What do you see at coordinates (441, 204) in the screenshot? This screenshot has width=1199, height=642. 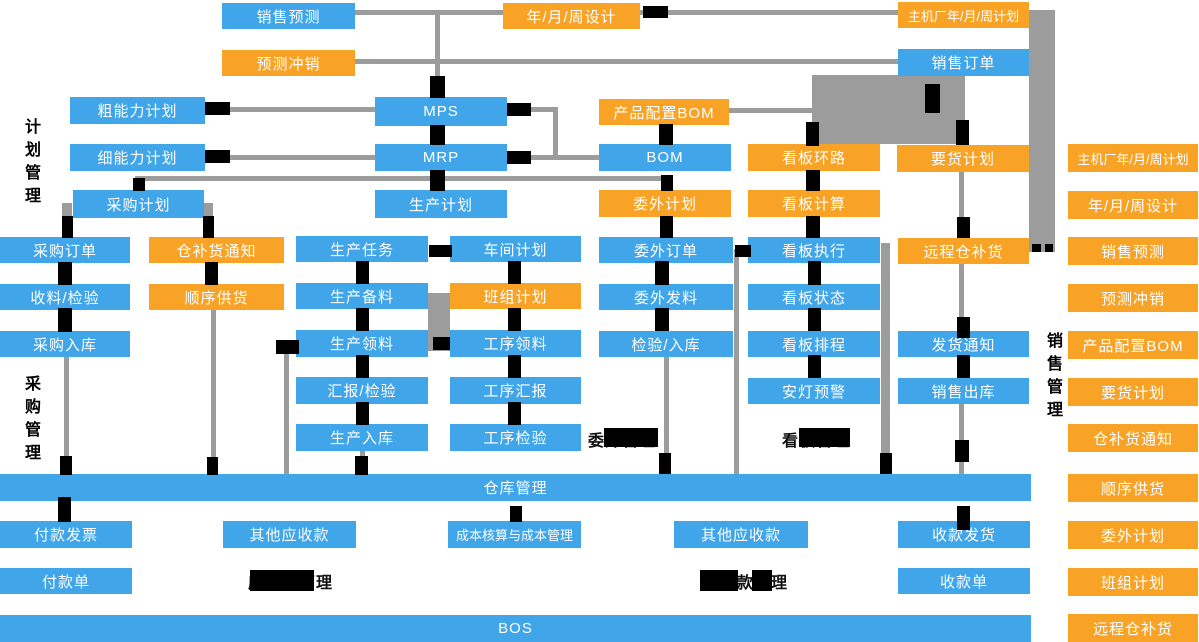 I see `node-production-plan: 生产计划` at bounding box center [441, 204].